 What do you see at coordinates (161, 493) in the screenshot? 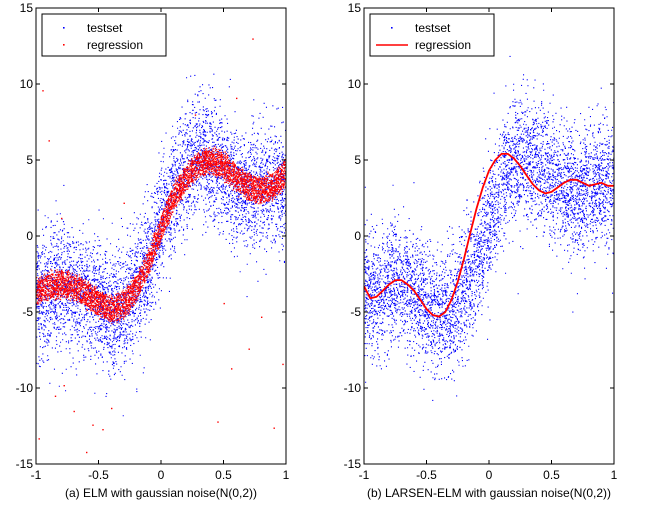
I see `panel-caption: (a) ELM with gaussian noise(N(0,2))` at bounding box center [161, 493].